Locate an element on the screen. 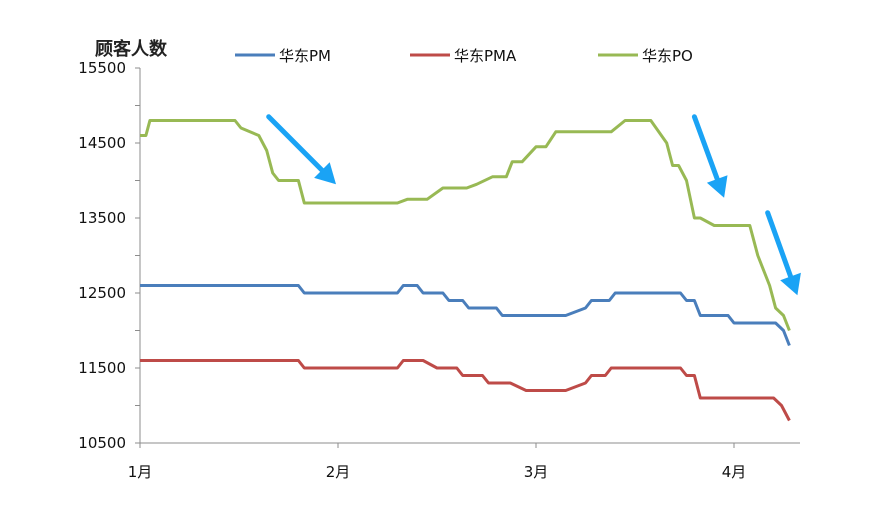 The width and height of the screenshot is (879, 521). y-tick-label: 11500 is located at coordinates (102, 368).